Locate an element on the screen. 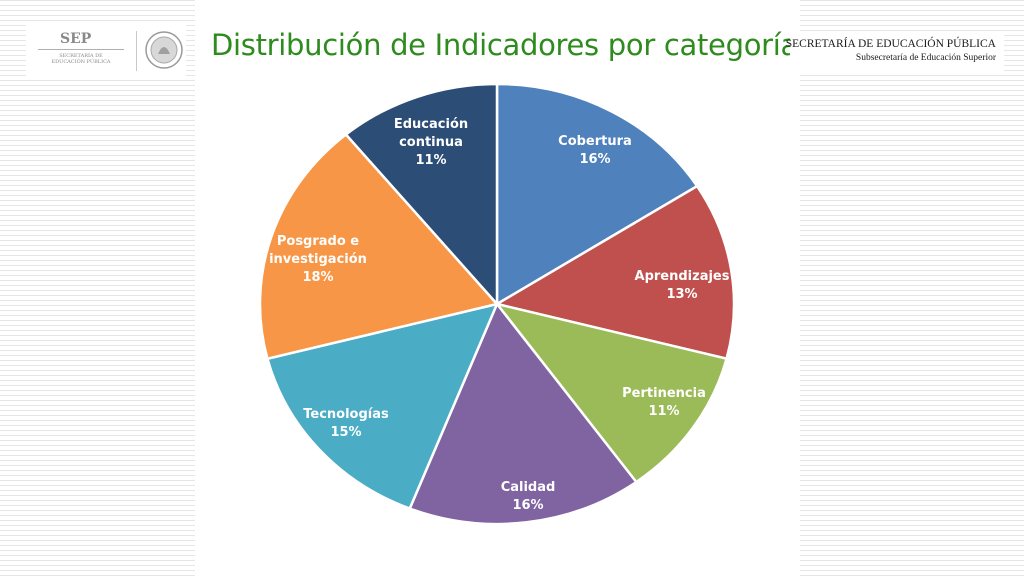 The image size is (1024, 576). sep-logo-subtitle-line2: EDUCACIÓN PÚBLICA is located at coordinates (81, 62).